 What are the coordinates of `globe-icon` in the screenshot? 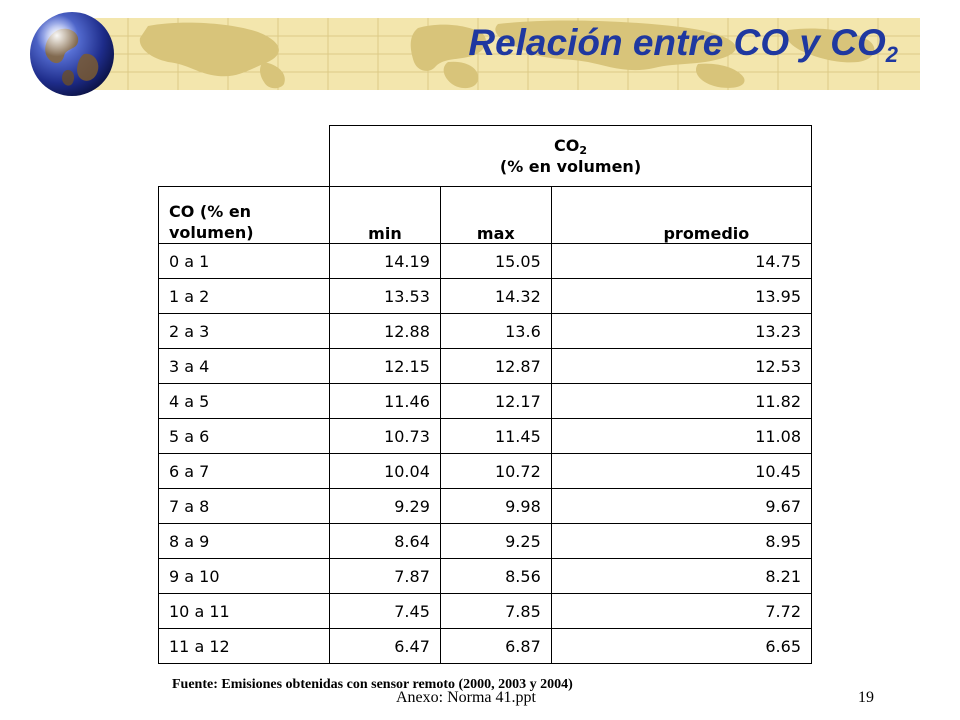 It's located at (72, 54).